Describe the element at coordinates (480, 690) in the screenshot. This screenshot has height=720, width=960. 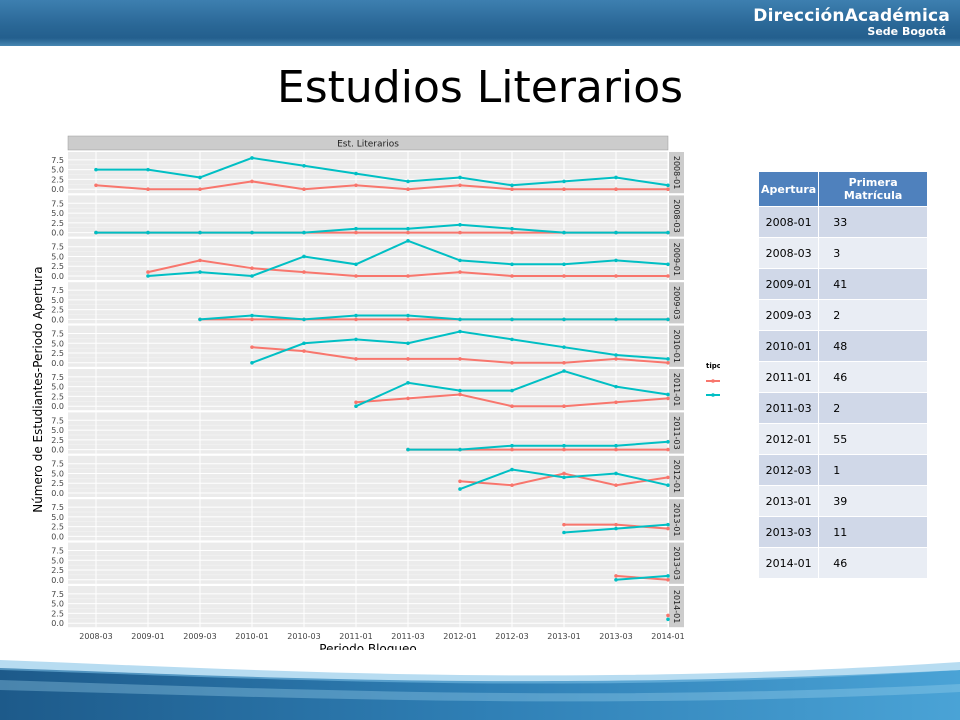
I see `footer-wave` at that location.